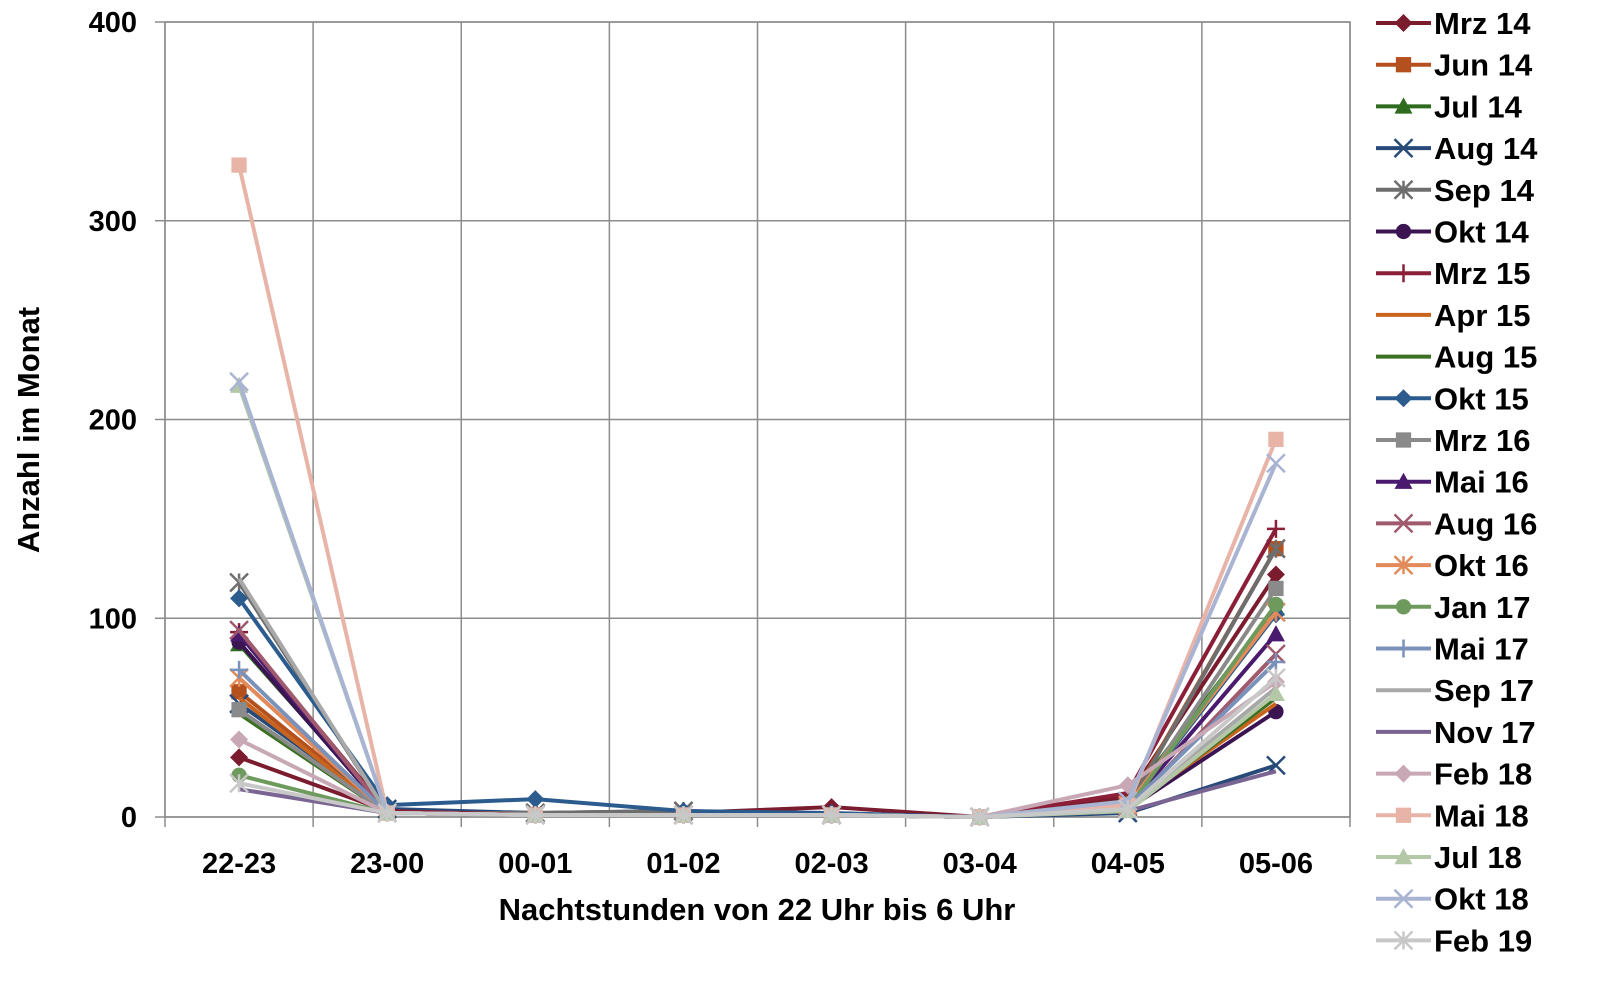  I want to click on legend-label: Feb 18, so click(1483, 774).